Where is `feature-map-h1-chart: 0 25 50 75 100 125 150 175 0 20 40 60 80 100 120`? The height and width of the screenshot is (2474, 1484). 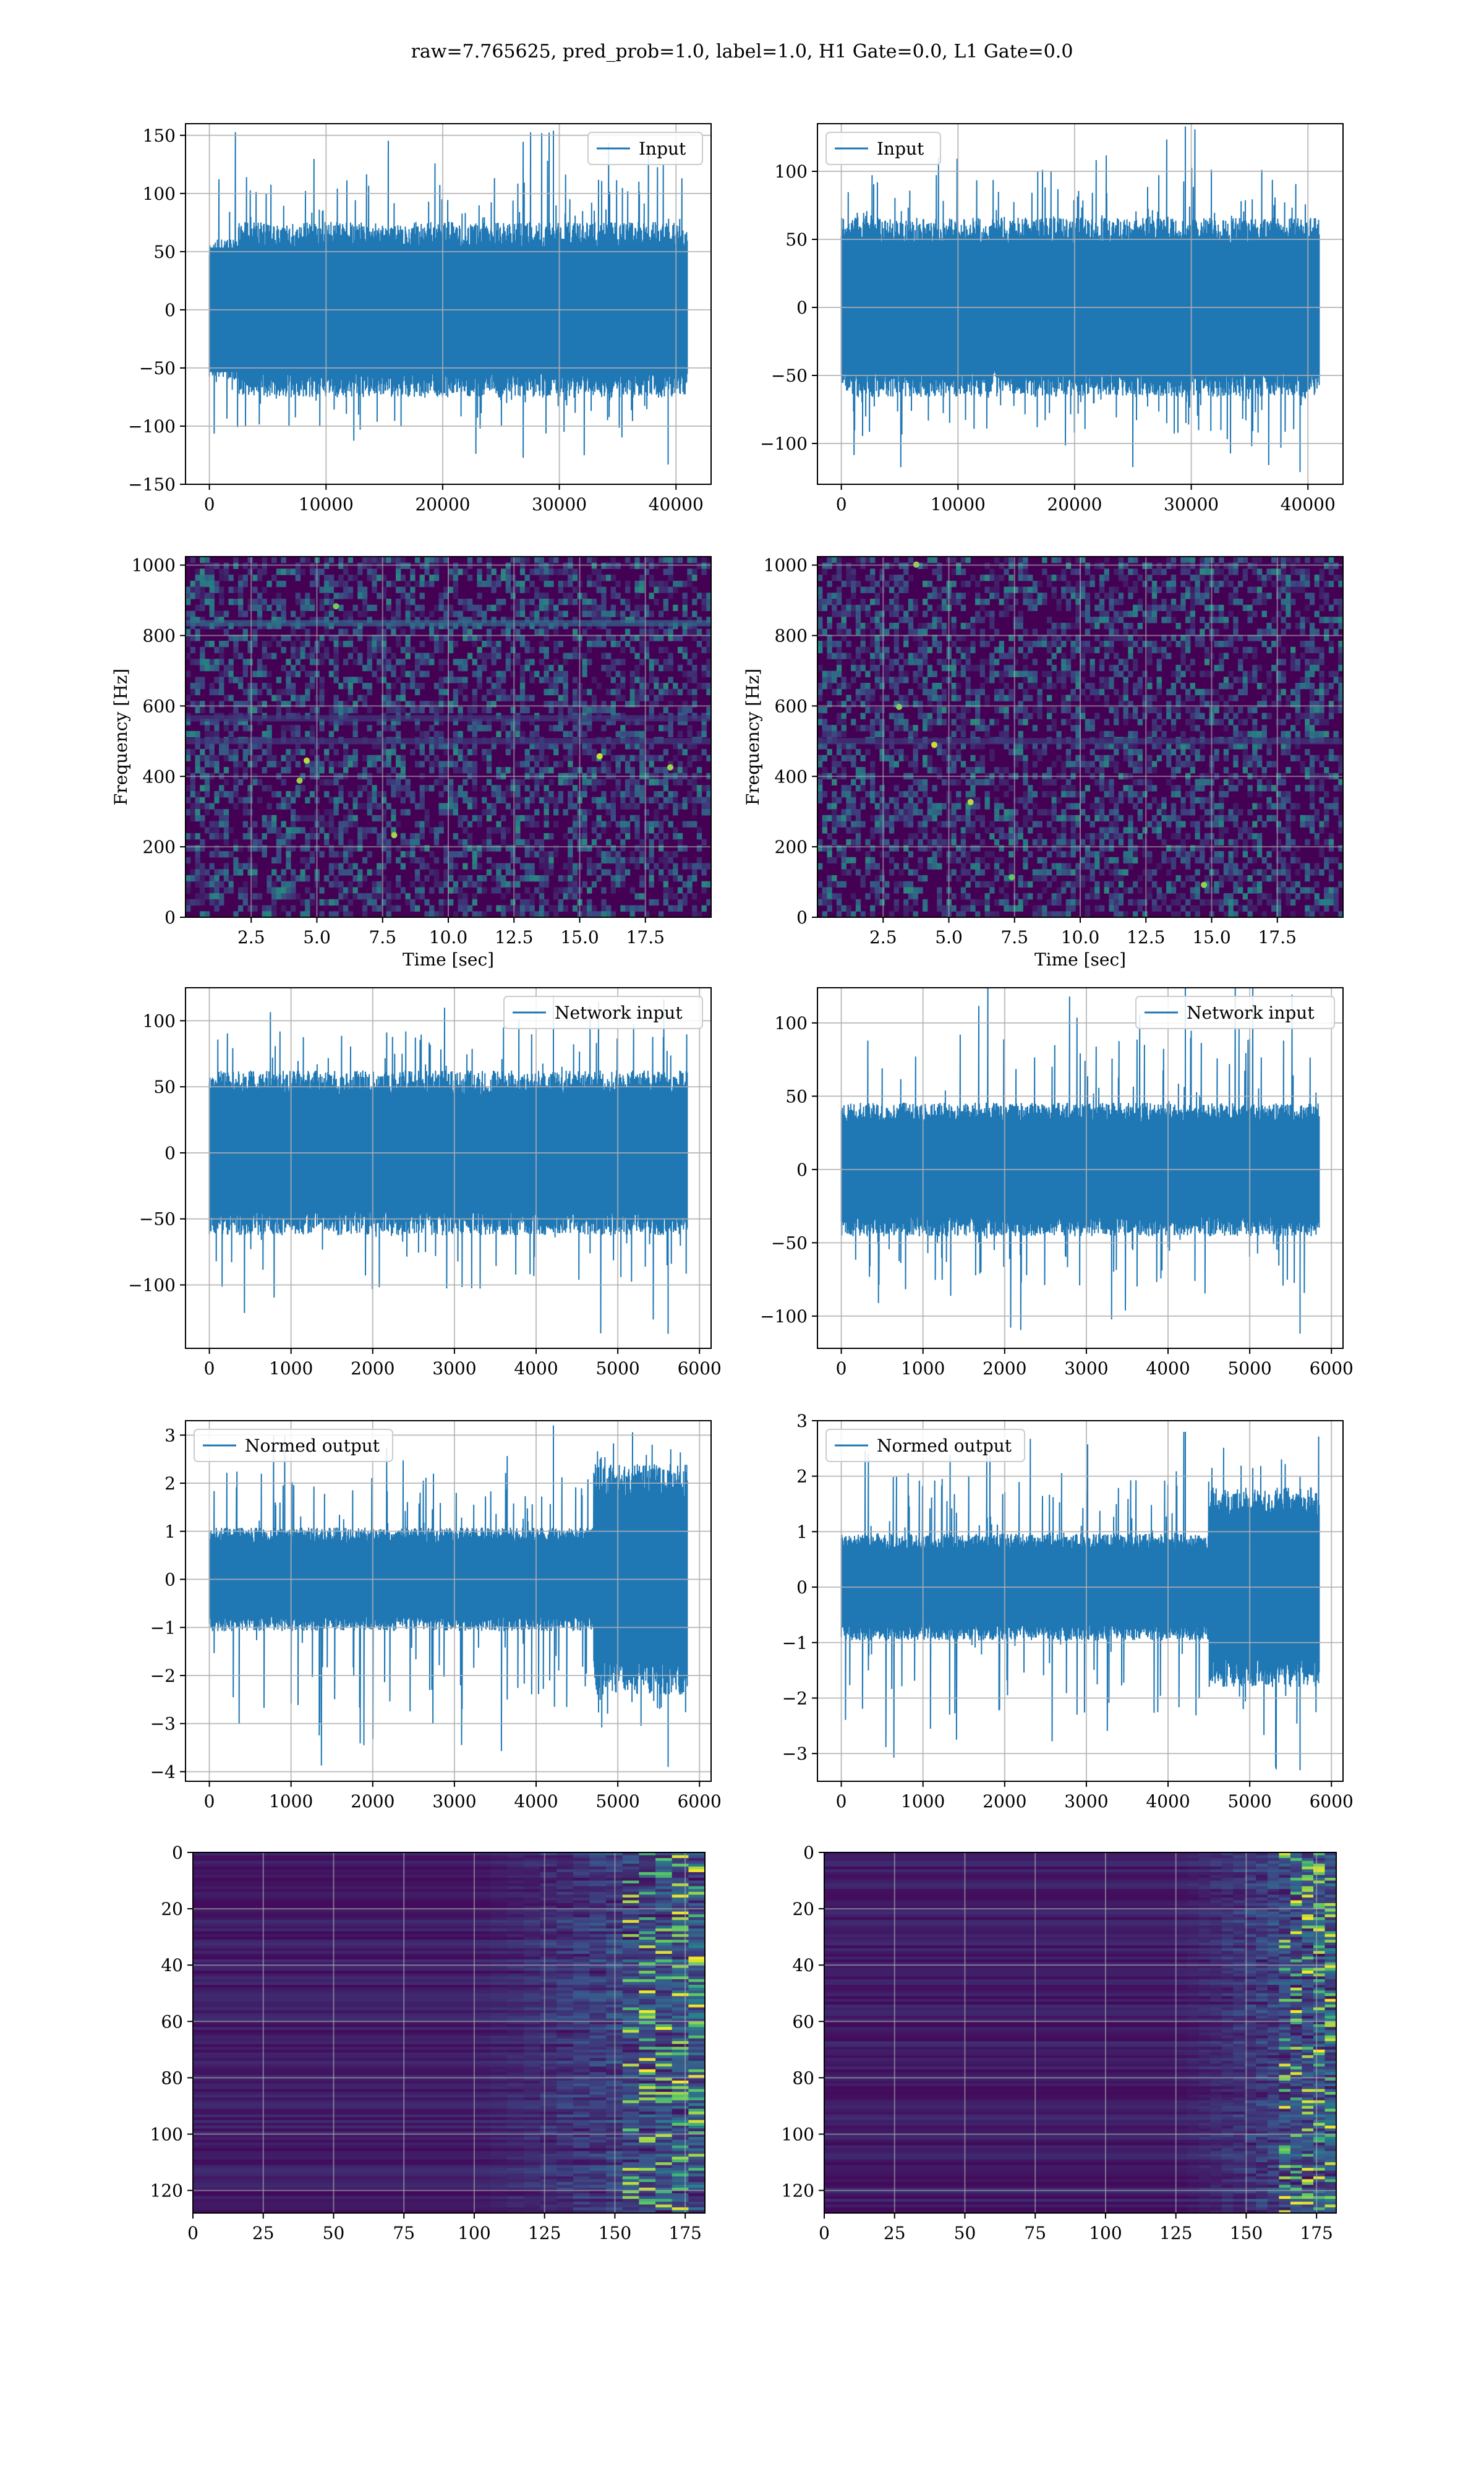
feature-map-h1-chart: 0 25 50 75 100 125 150 175 0 20 40 60 80 100 120 is located at coordinates (428, 2043).